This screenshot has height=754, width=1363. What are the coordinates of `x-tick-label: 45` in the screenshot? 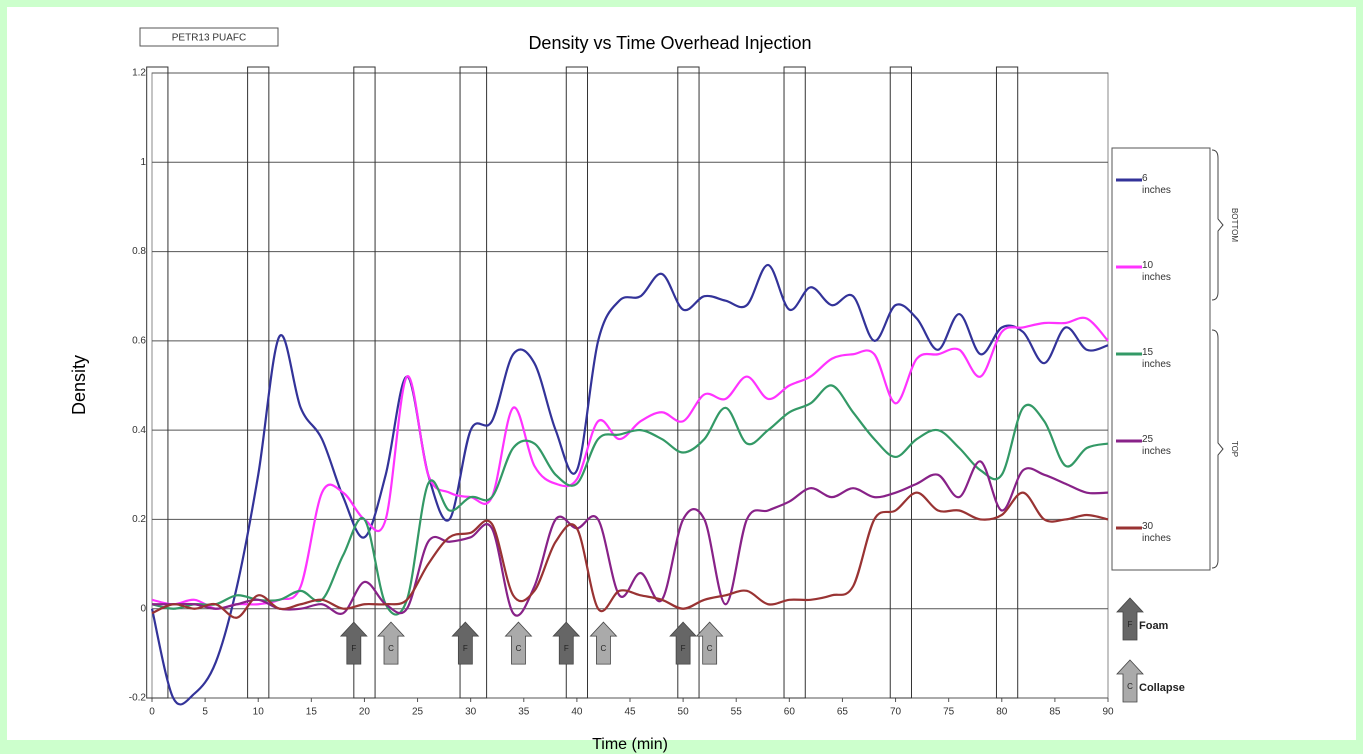 It's located at (630, 712).